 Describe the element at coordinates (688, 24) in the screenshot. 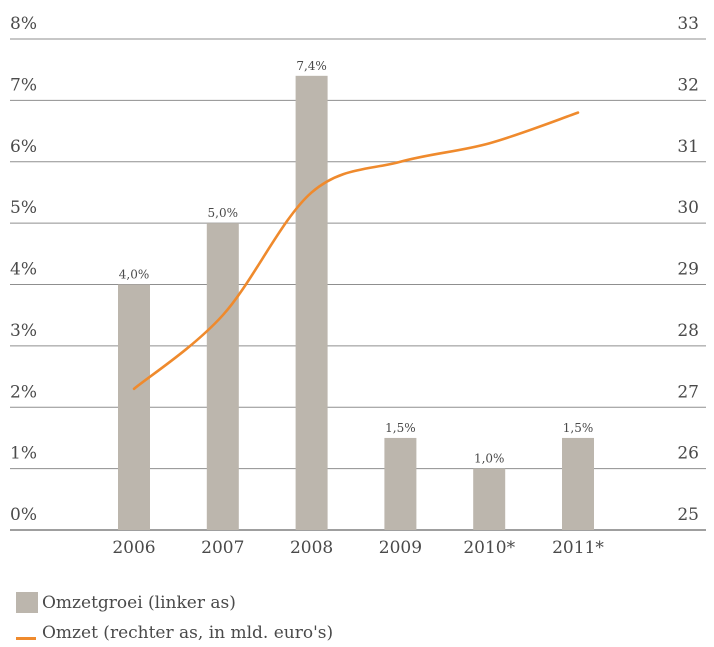

I see `y-right-tick-label: 33` at that location.